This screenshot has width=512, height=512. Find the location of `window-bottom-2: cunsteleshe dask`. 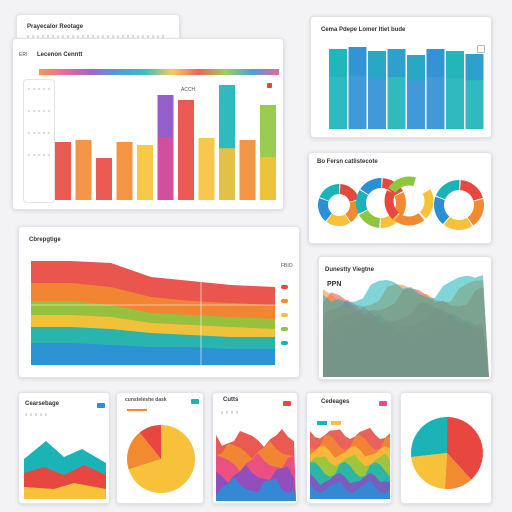

window-bottom-2: cunsteleshe dask is located at coordinates (160, 448).